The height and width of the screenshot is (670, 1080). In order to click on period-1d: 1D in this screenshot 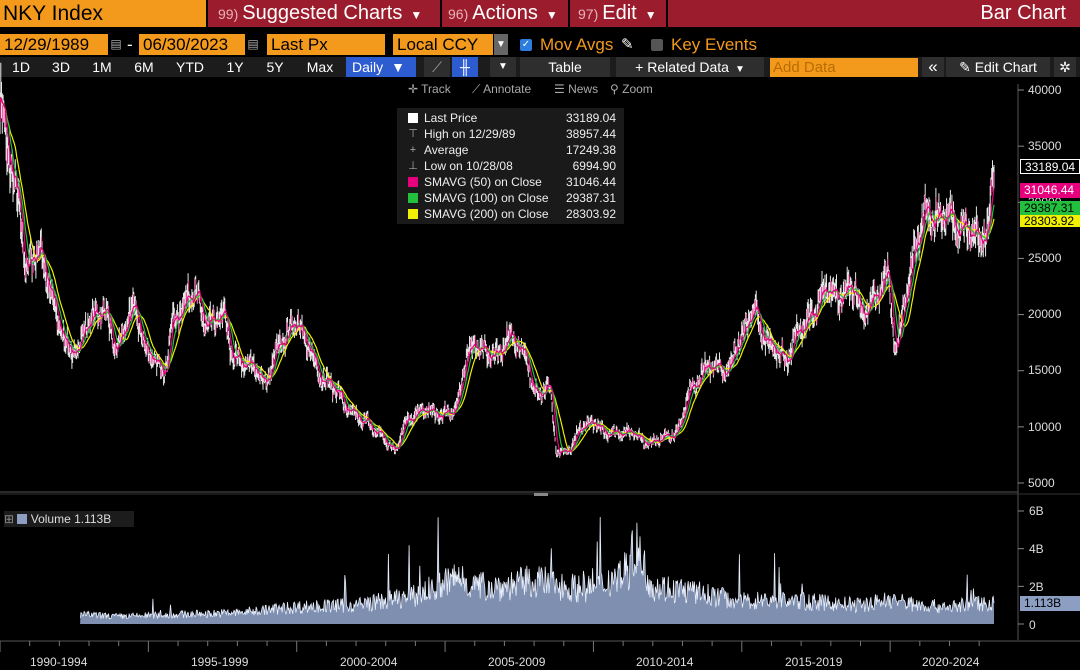, I will do `click(21, 67)`.